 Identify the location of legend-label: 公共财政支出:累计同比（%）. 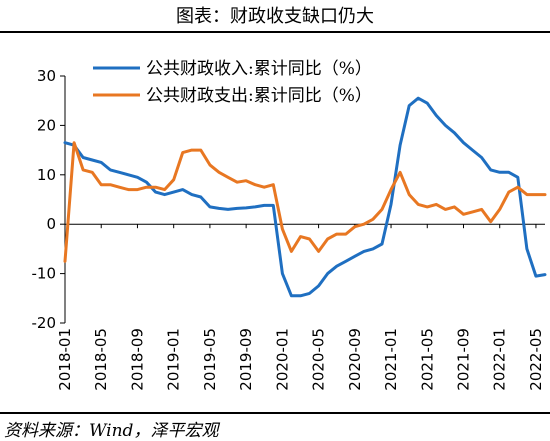
(259, 96).